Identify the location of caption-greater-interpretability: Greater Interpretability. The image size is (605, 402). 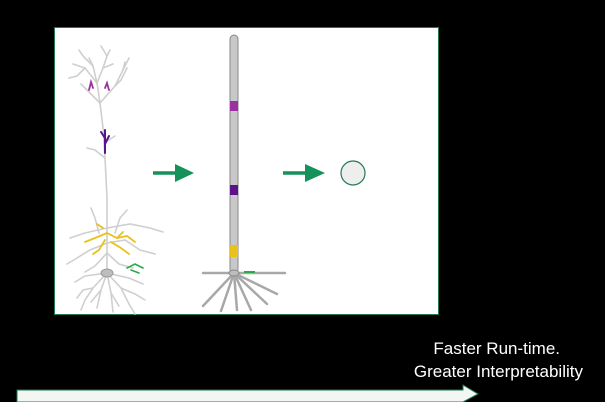
(498, 371).